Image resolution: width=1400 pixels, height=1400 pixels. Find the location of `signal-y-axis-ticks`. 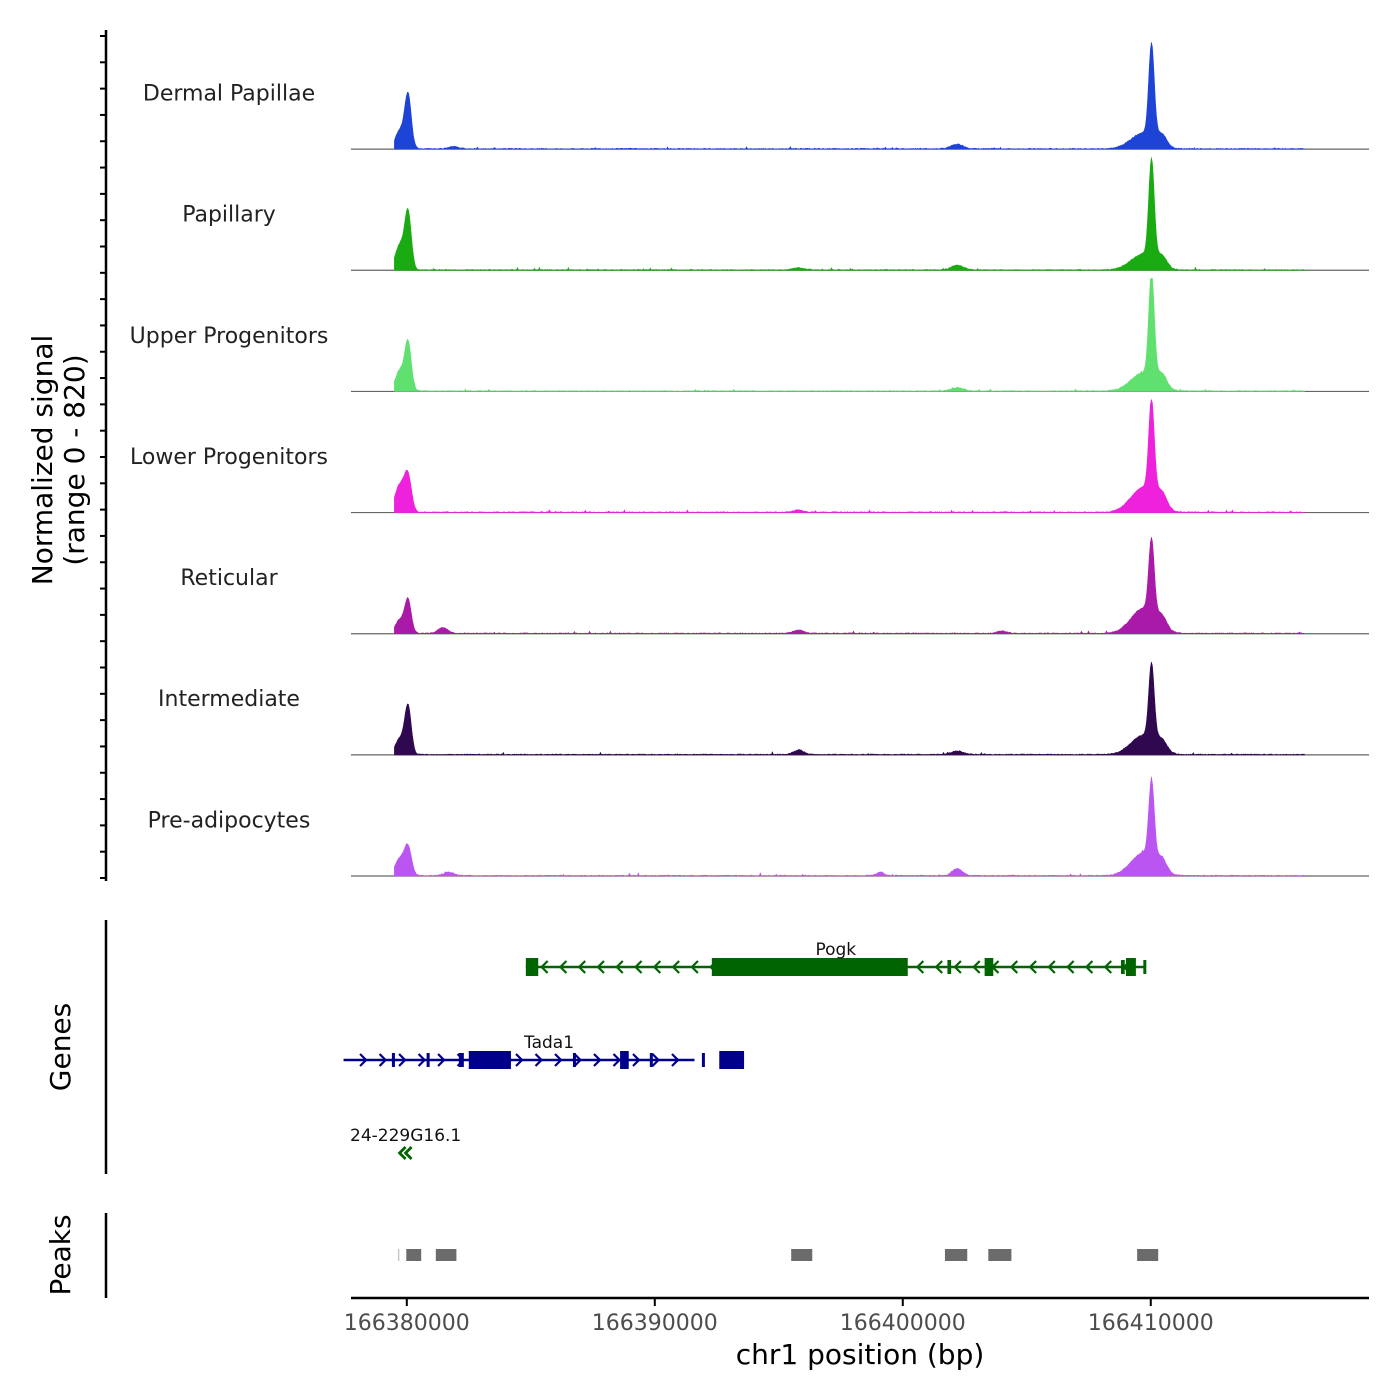

signal-y-axis-ticks is located at coordinates (103, 457).